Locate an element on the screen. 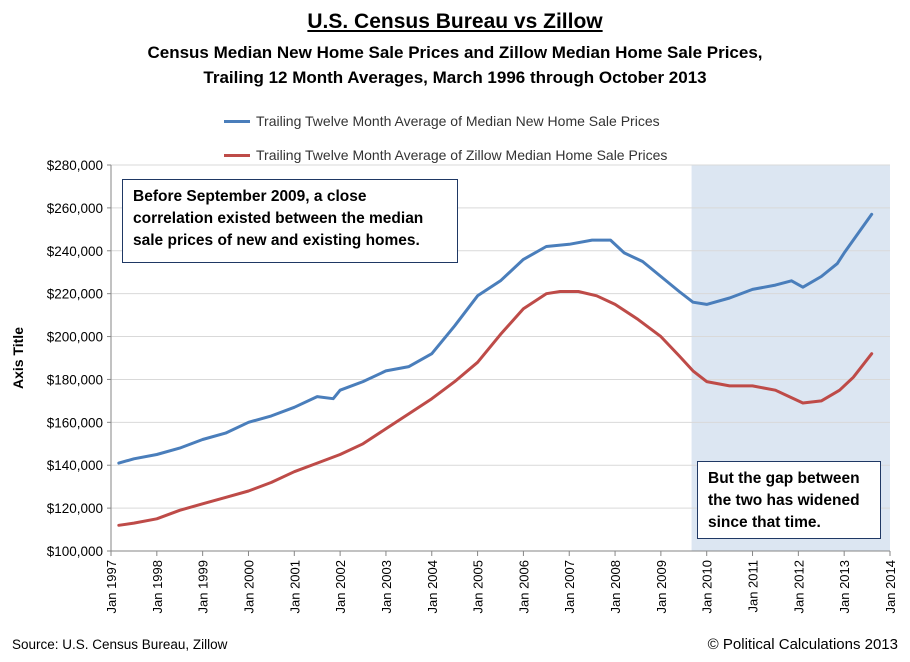  legend-swatch-zillow is located at coordinates (237, 155).